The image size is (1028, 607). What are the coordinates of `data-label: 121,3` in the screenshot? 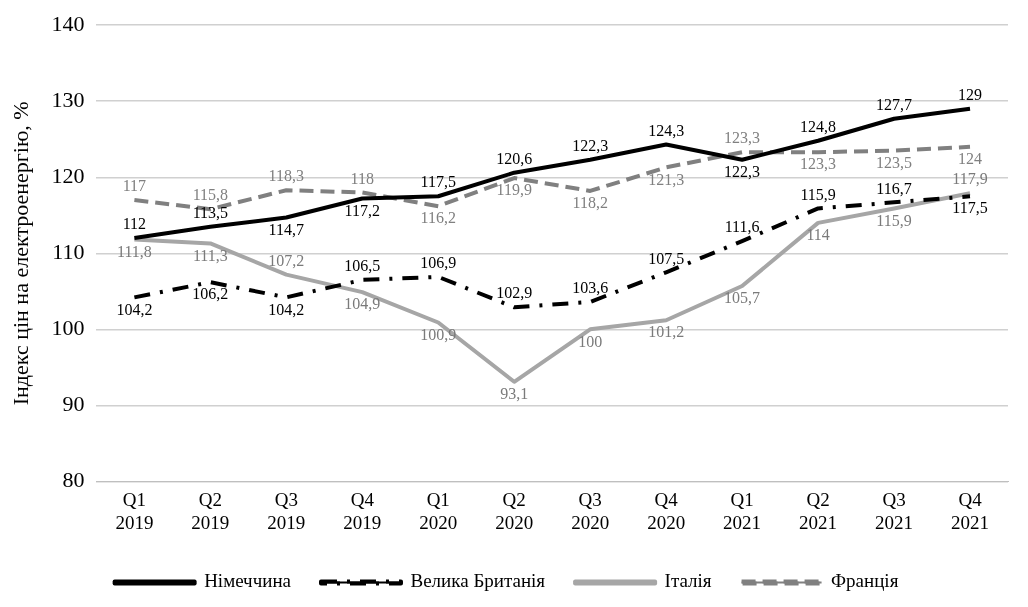 It's located at (666, 179).